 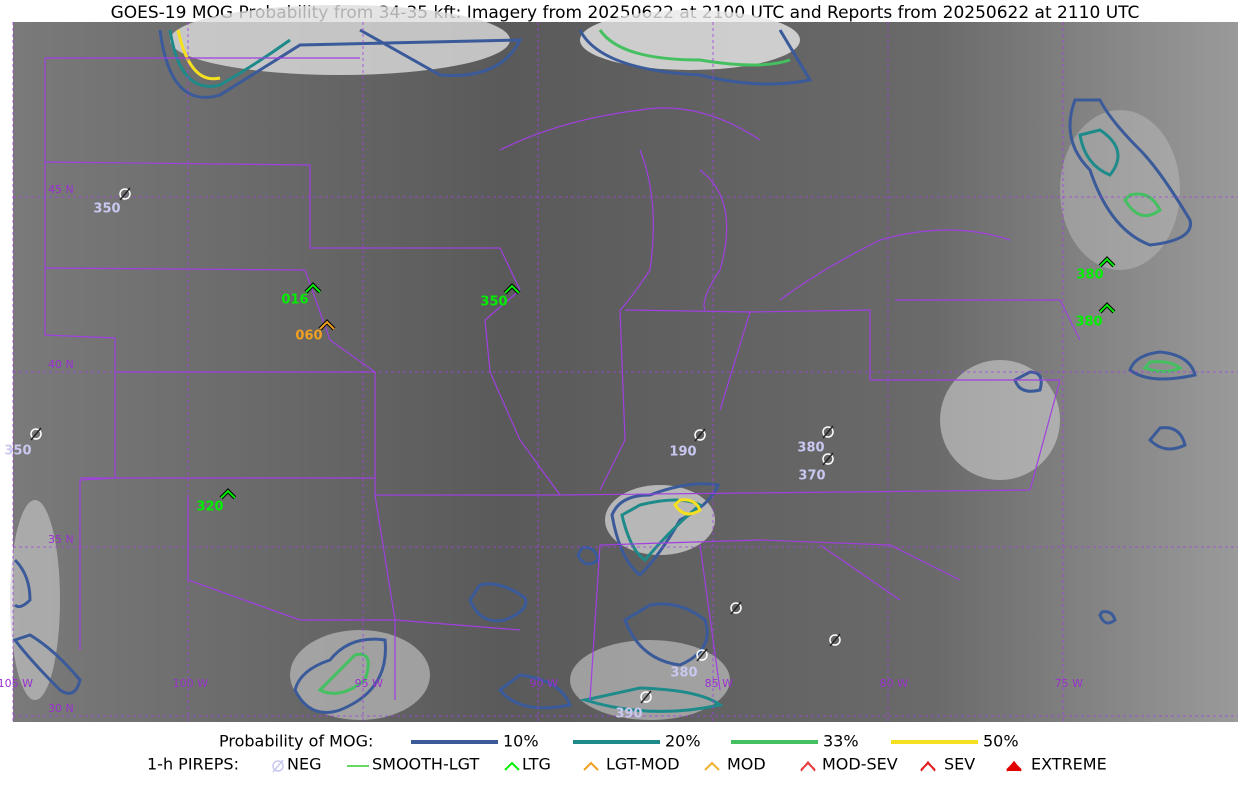 What do you see at coordinates (628, 714) in the screenshot?
I see `pirep-label: 390` at bounding box center [628, 714].